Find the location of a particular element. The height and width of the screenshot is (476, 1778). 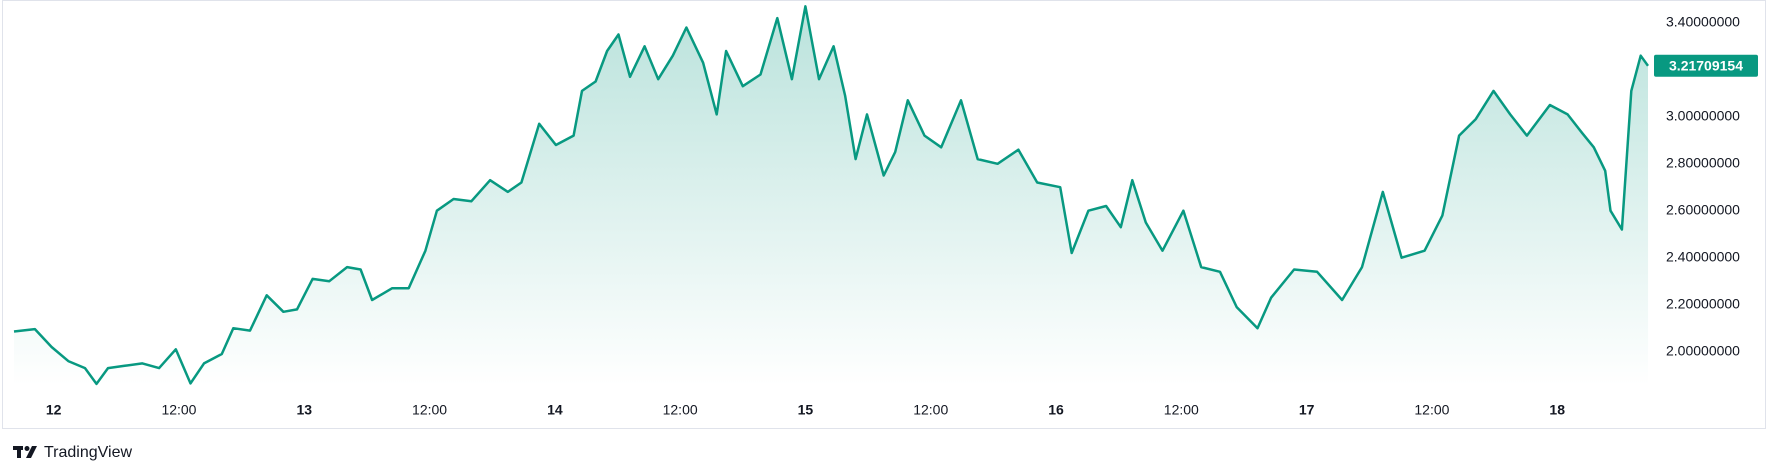

last-price-tag is located at coordinates (1706, 65).